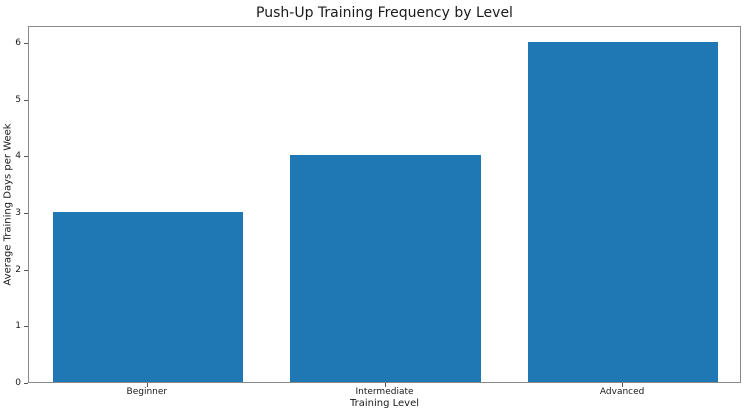 The width and height of the screenshot is (750, 411). I want to click on y-tick-label: 5, so click(18, 99).